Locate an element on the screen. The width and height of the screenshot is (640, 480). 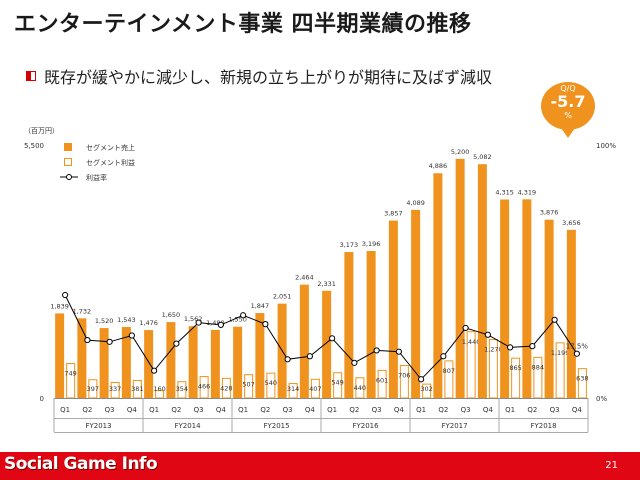
bar-profit is located at coordinates (582, 383).